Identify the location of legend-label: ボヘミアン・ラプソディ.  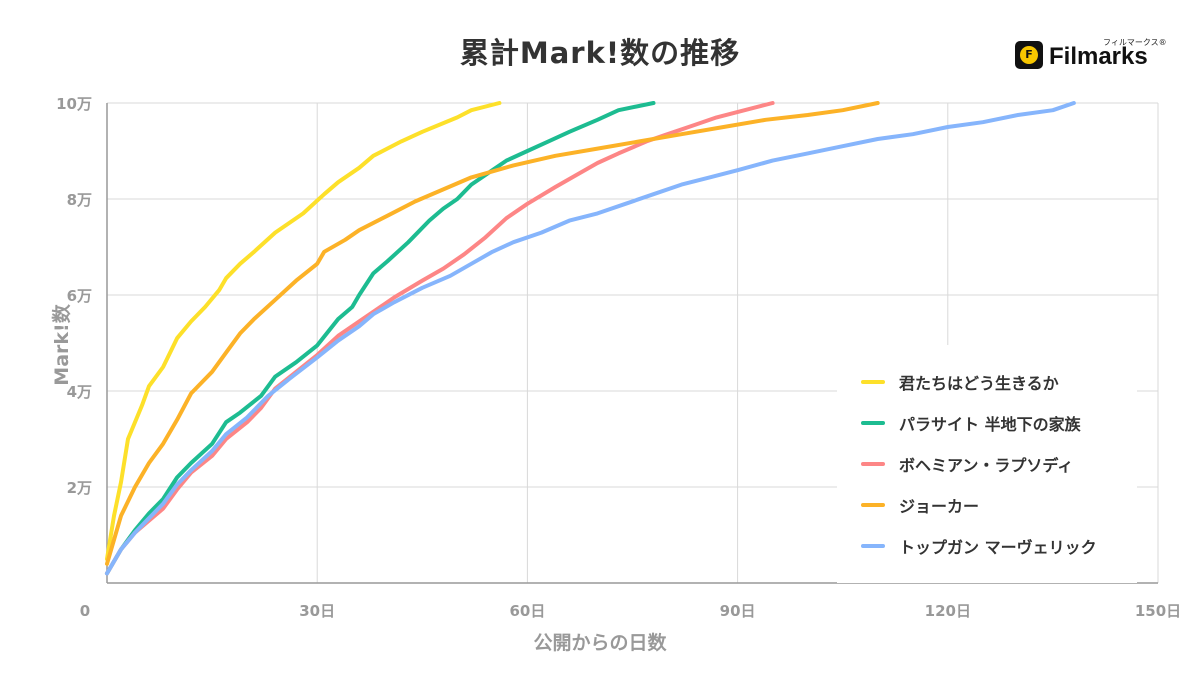
(986, 465).